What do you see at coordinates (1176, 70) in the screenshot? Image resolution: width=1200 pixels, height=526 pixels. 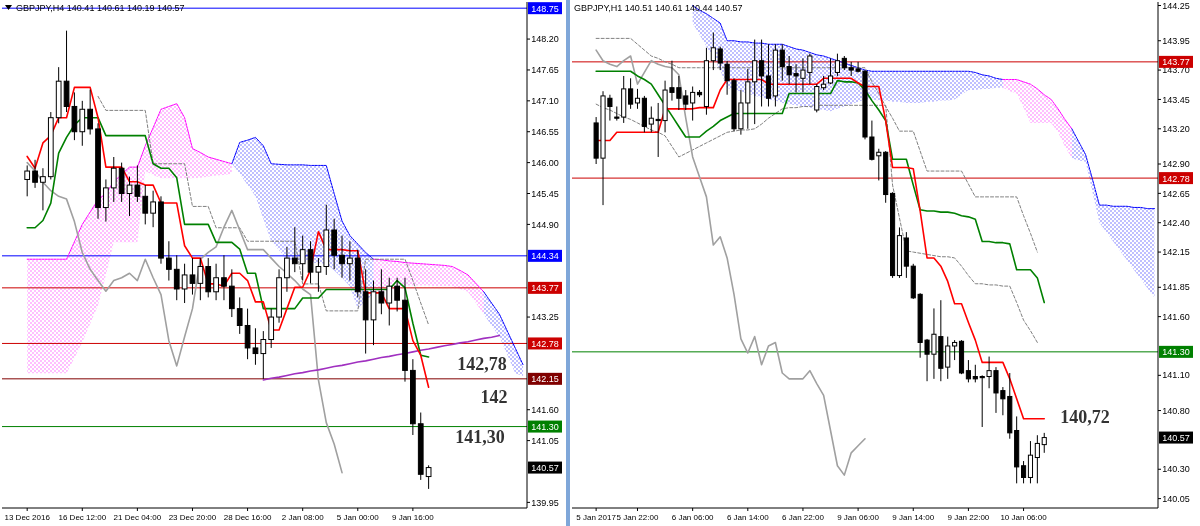 I see `y-tick-label: 143.70` at bounding box center [1176, 70].